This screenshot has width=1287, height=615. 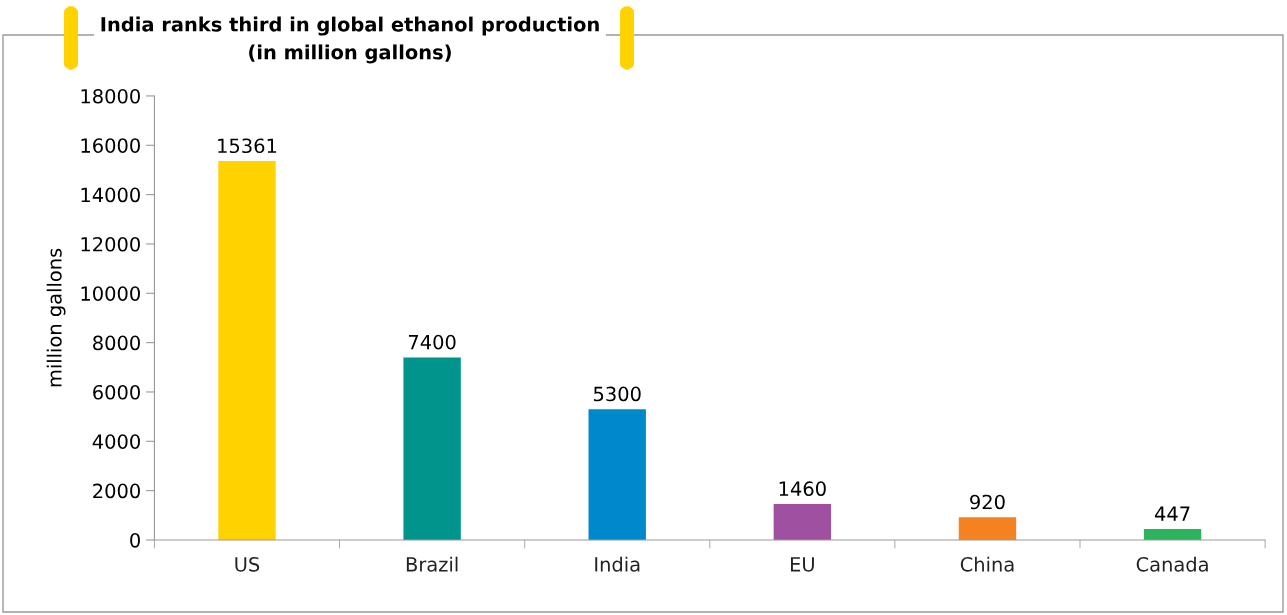 I want to click on x-tick-label: India, so click(x=617, y=564).